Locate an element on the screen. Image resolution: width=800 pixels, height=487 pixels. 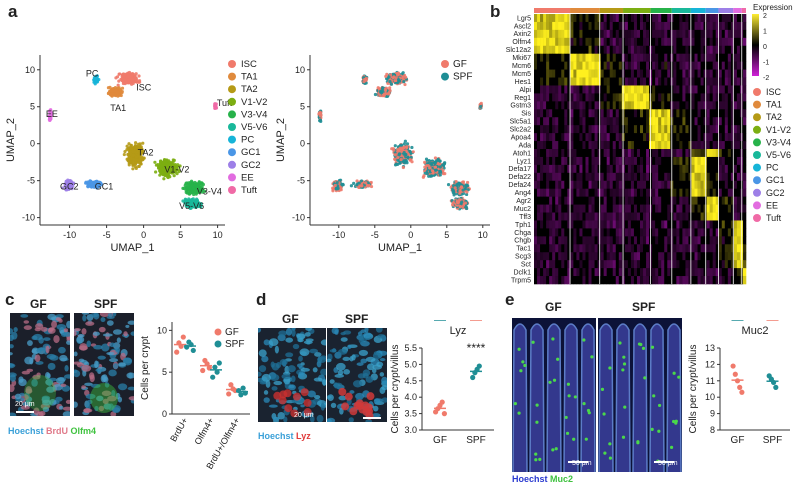
gene-label: Reg1 is located at coordinates (522, 98).